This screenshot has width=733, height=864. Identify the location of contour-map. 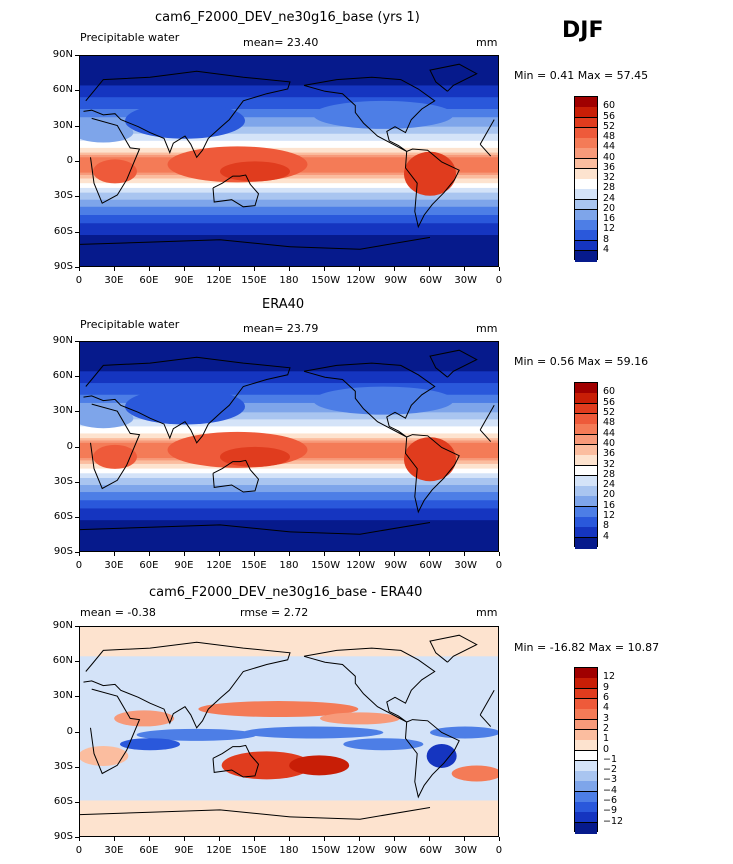
(289, 161).